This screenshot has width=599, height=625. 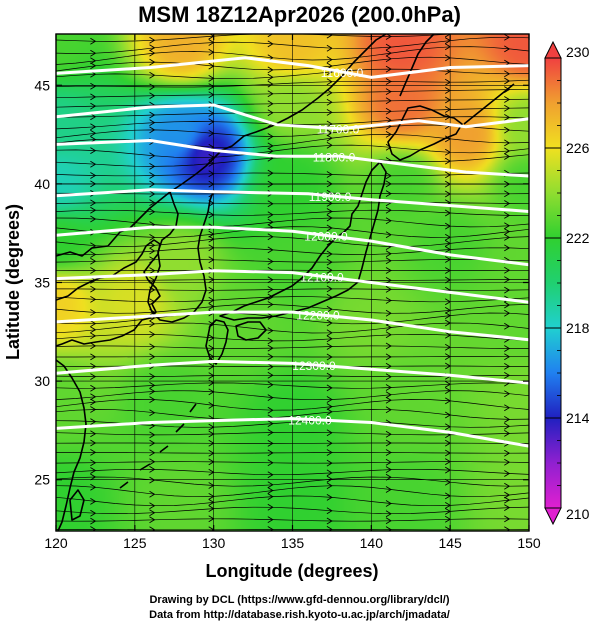 I want to click on y-tick-label: 40, so click(x=42, y=184).